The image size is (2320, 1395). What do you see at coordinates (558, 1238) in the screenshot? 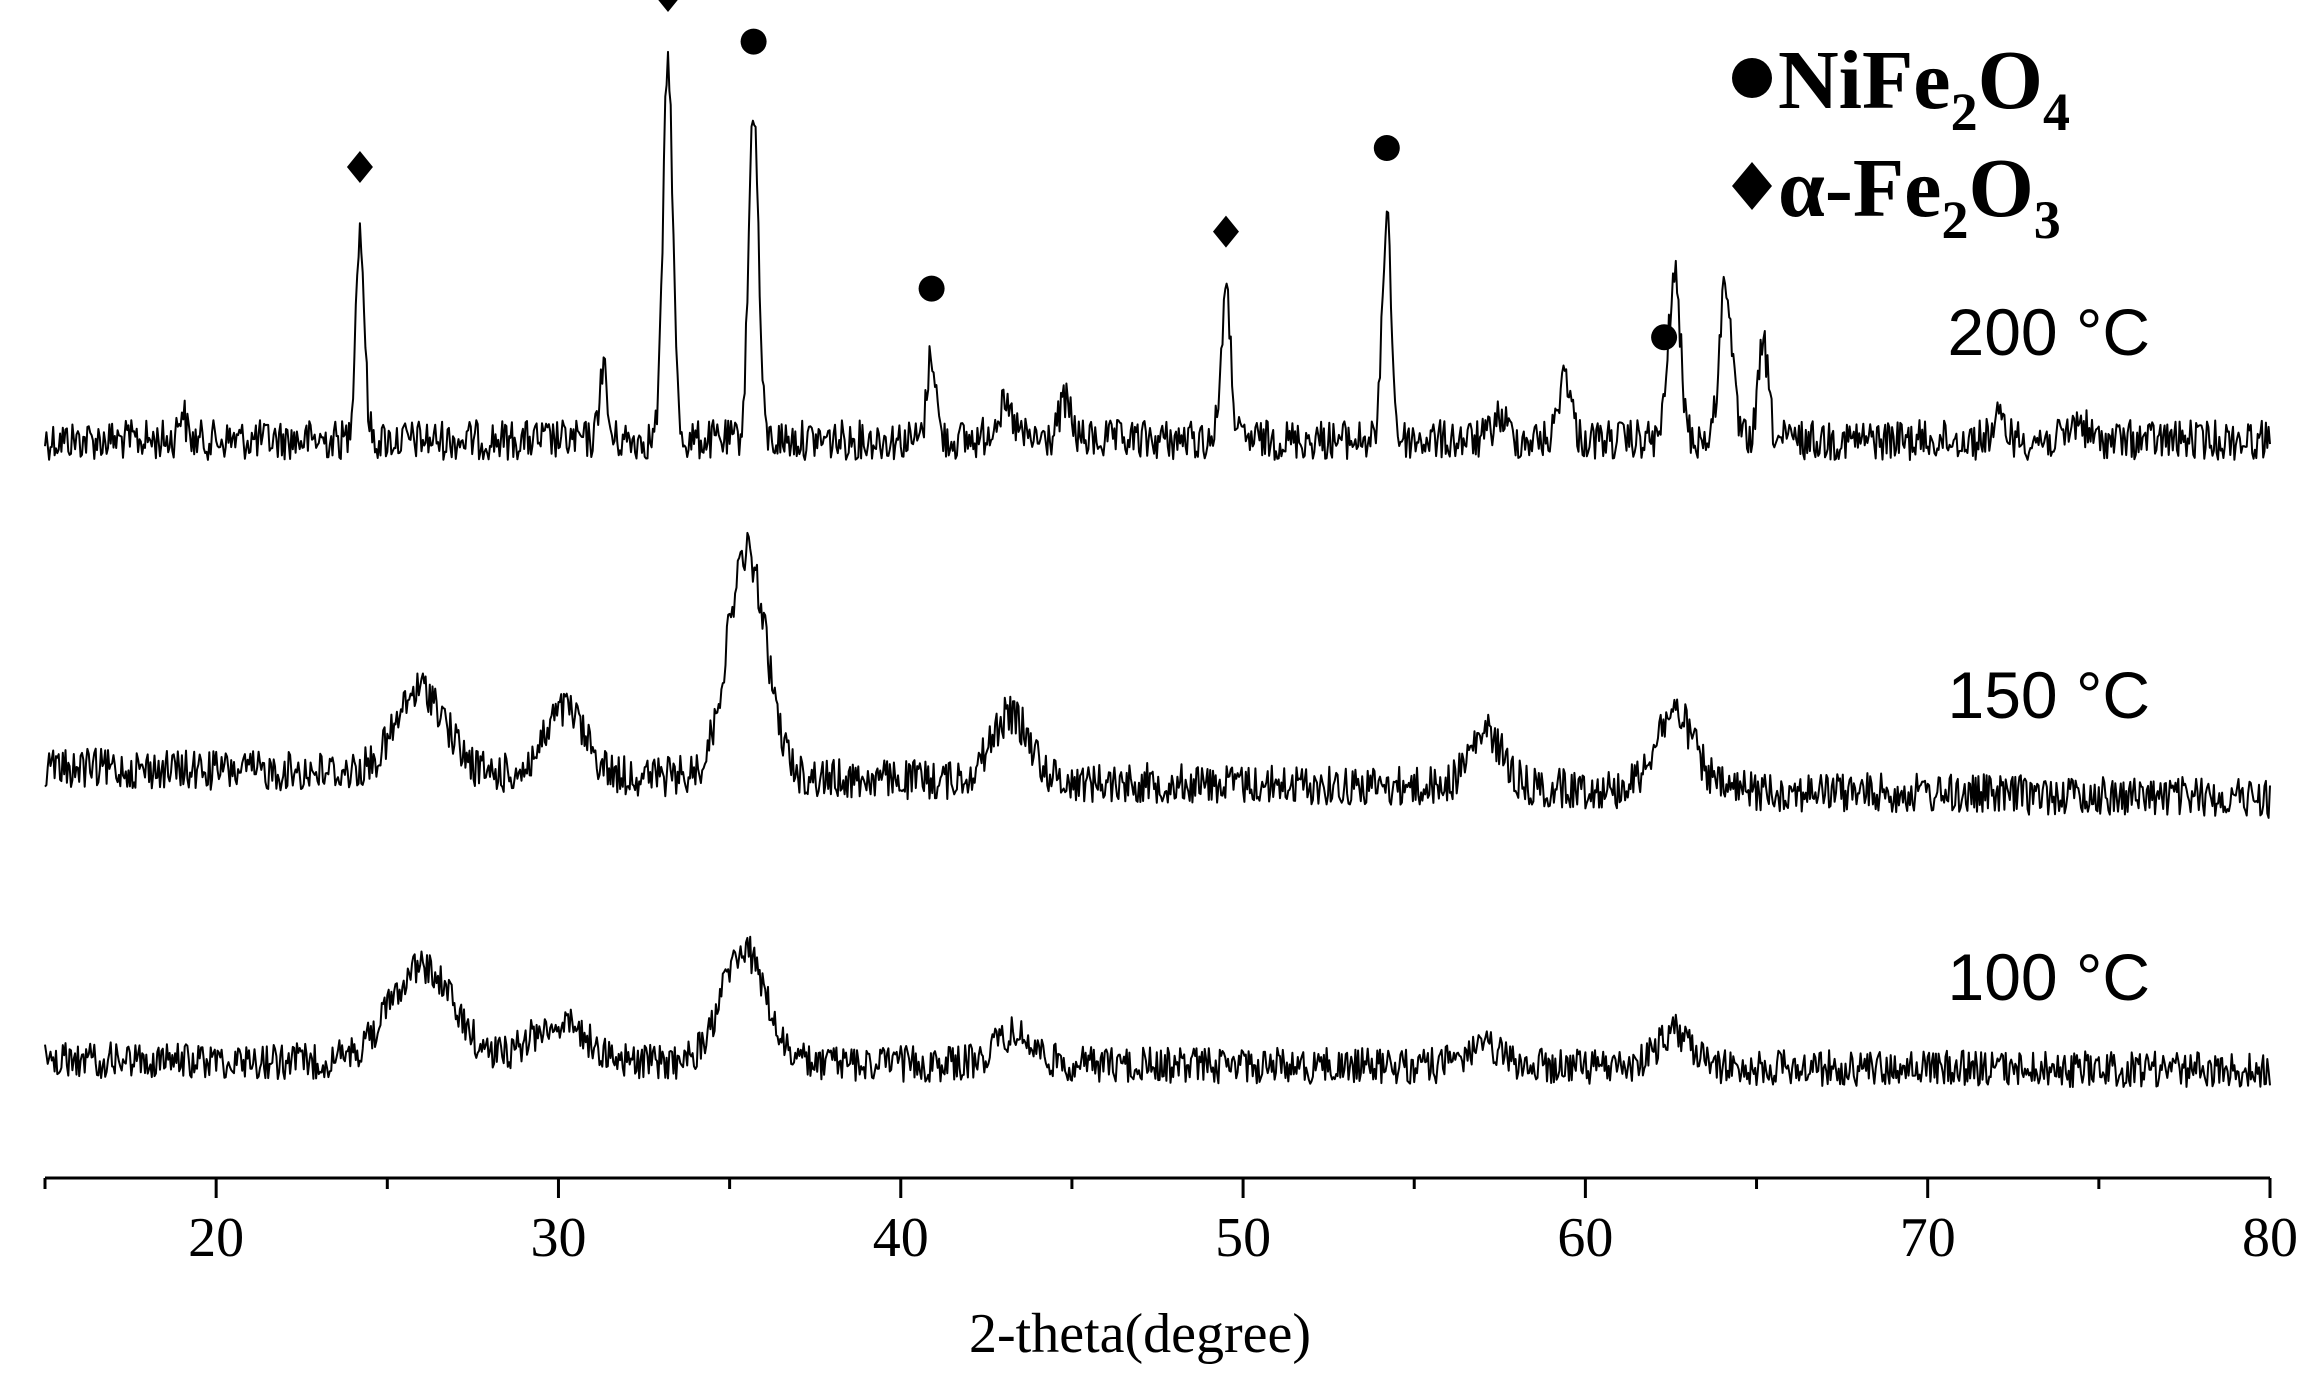
I see `x-tick-label-30: 30` at bounding box center [558, 1238].